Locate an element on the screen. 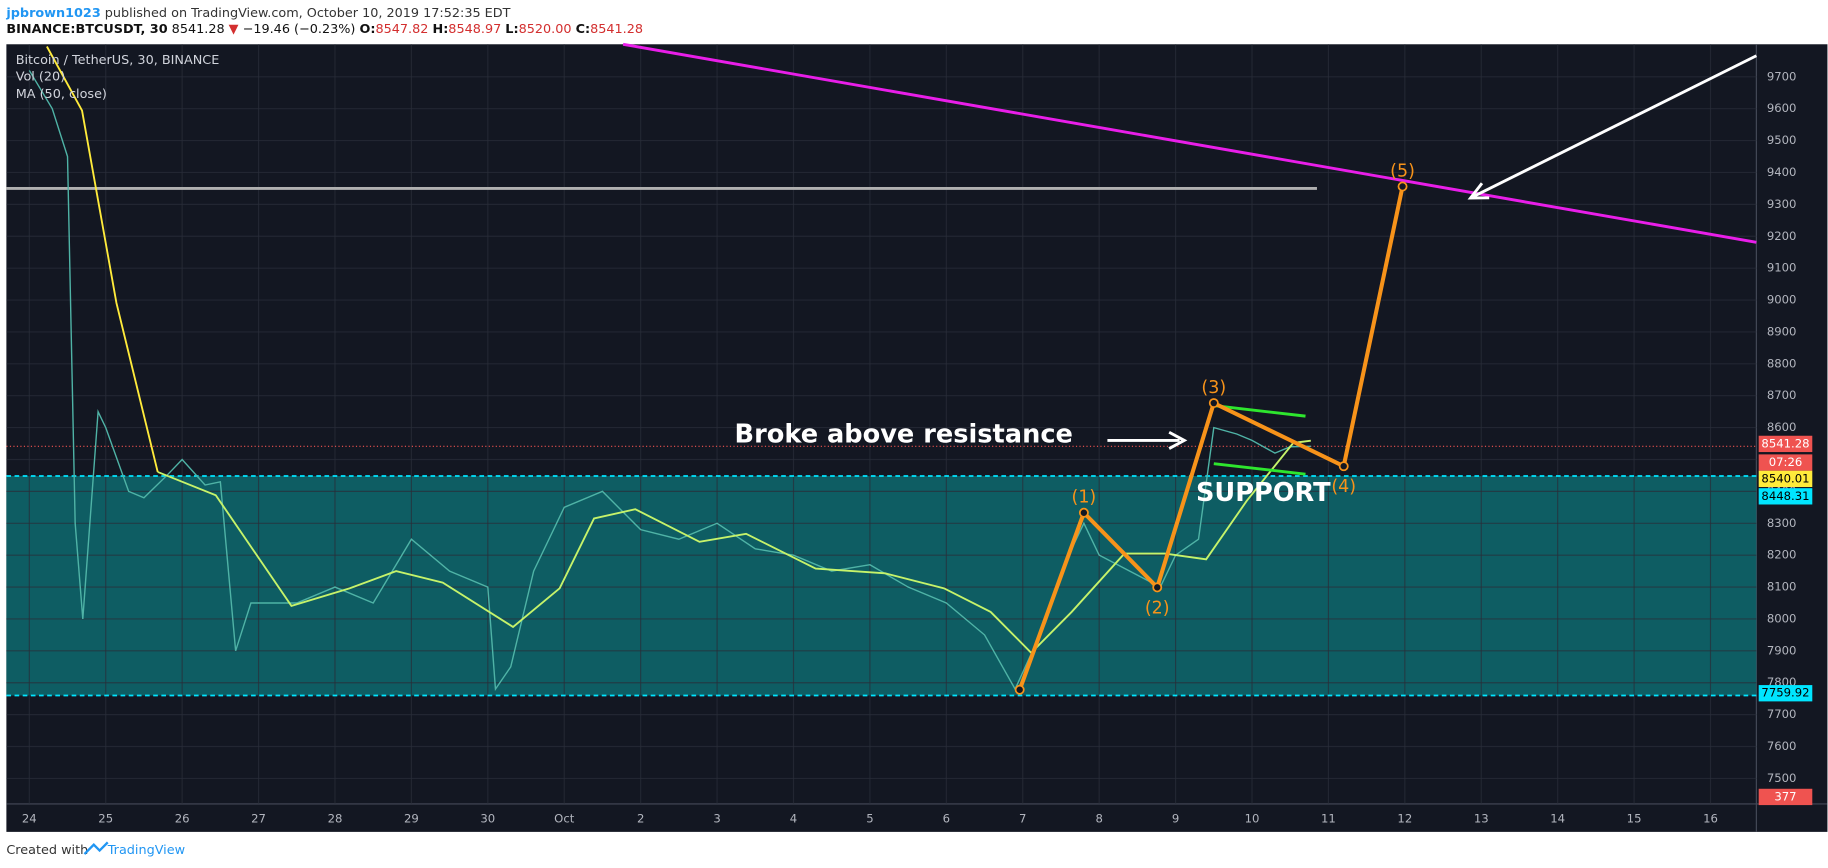 Image resolution: width=1828 pixels, height=868 pixels. price-tag-label: 8540.01 is located at coordinates (1785, 478).